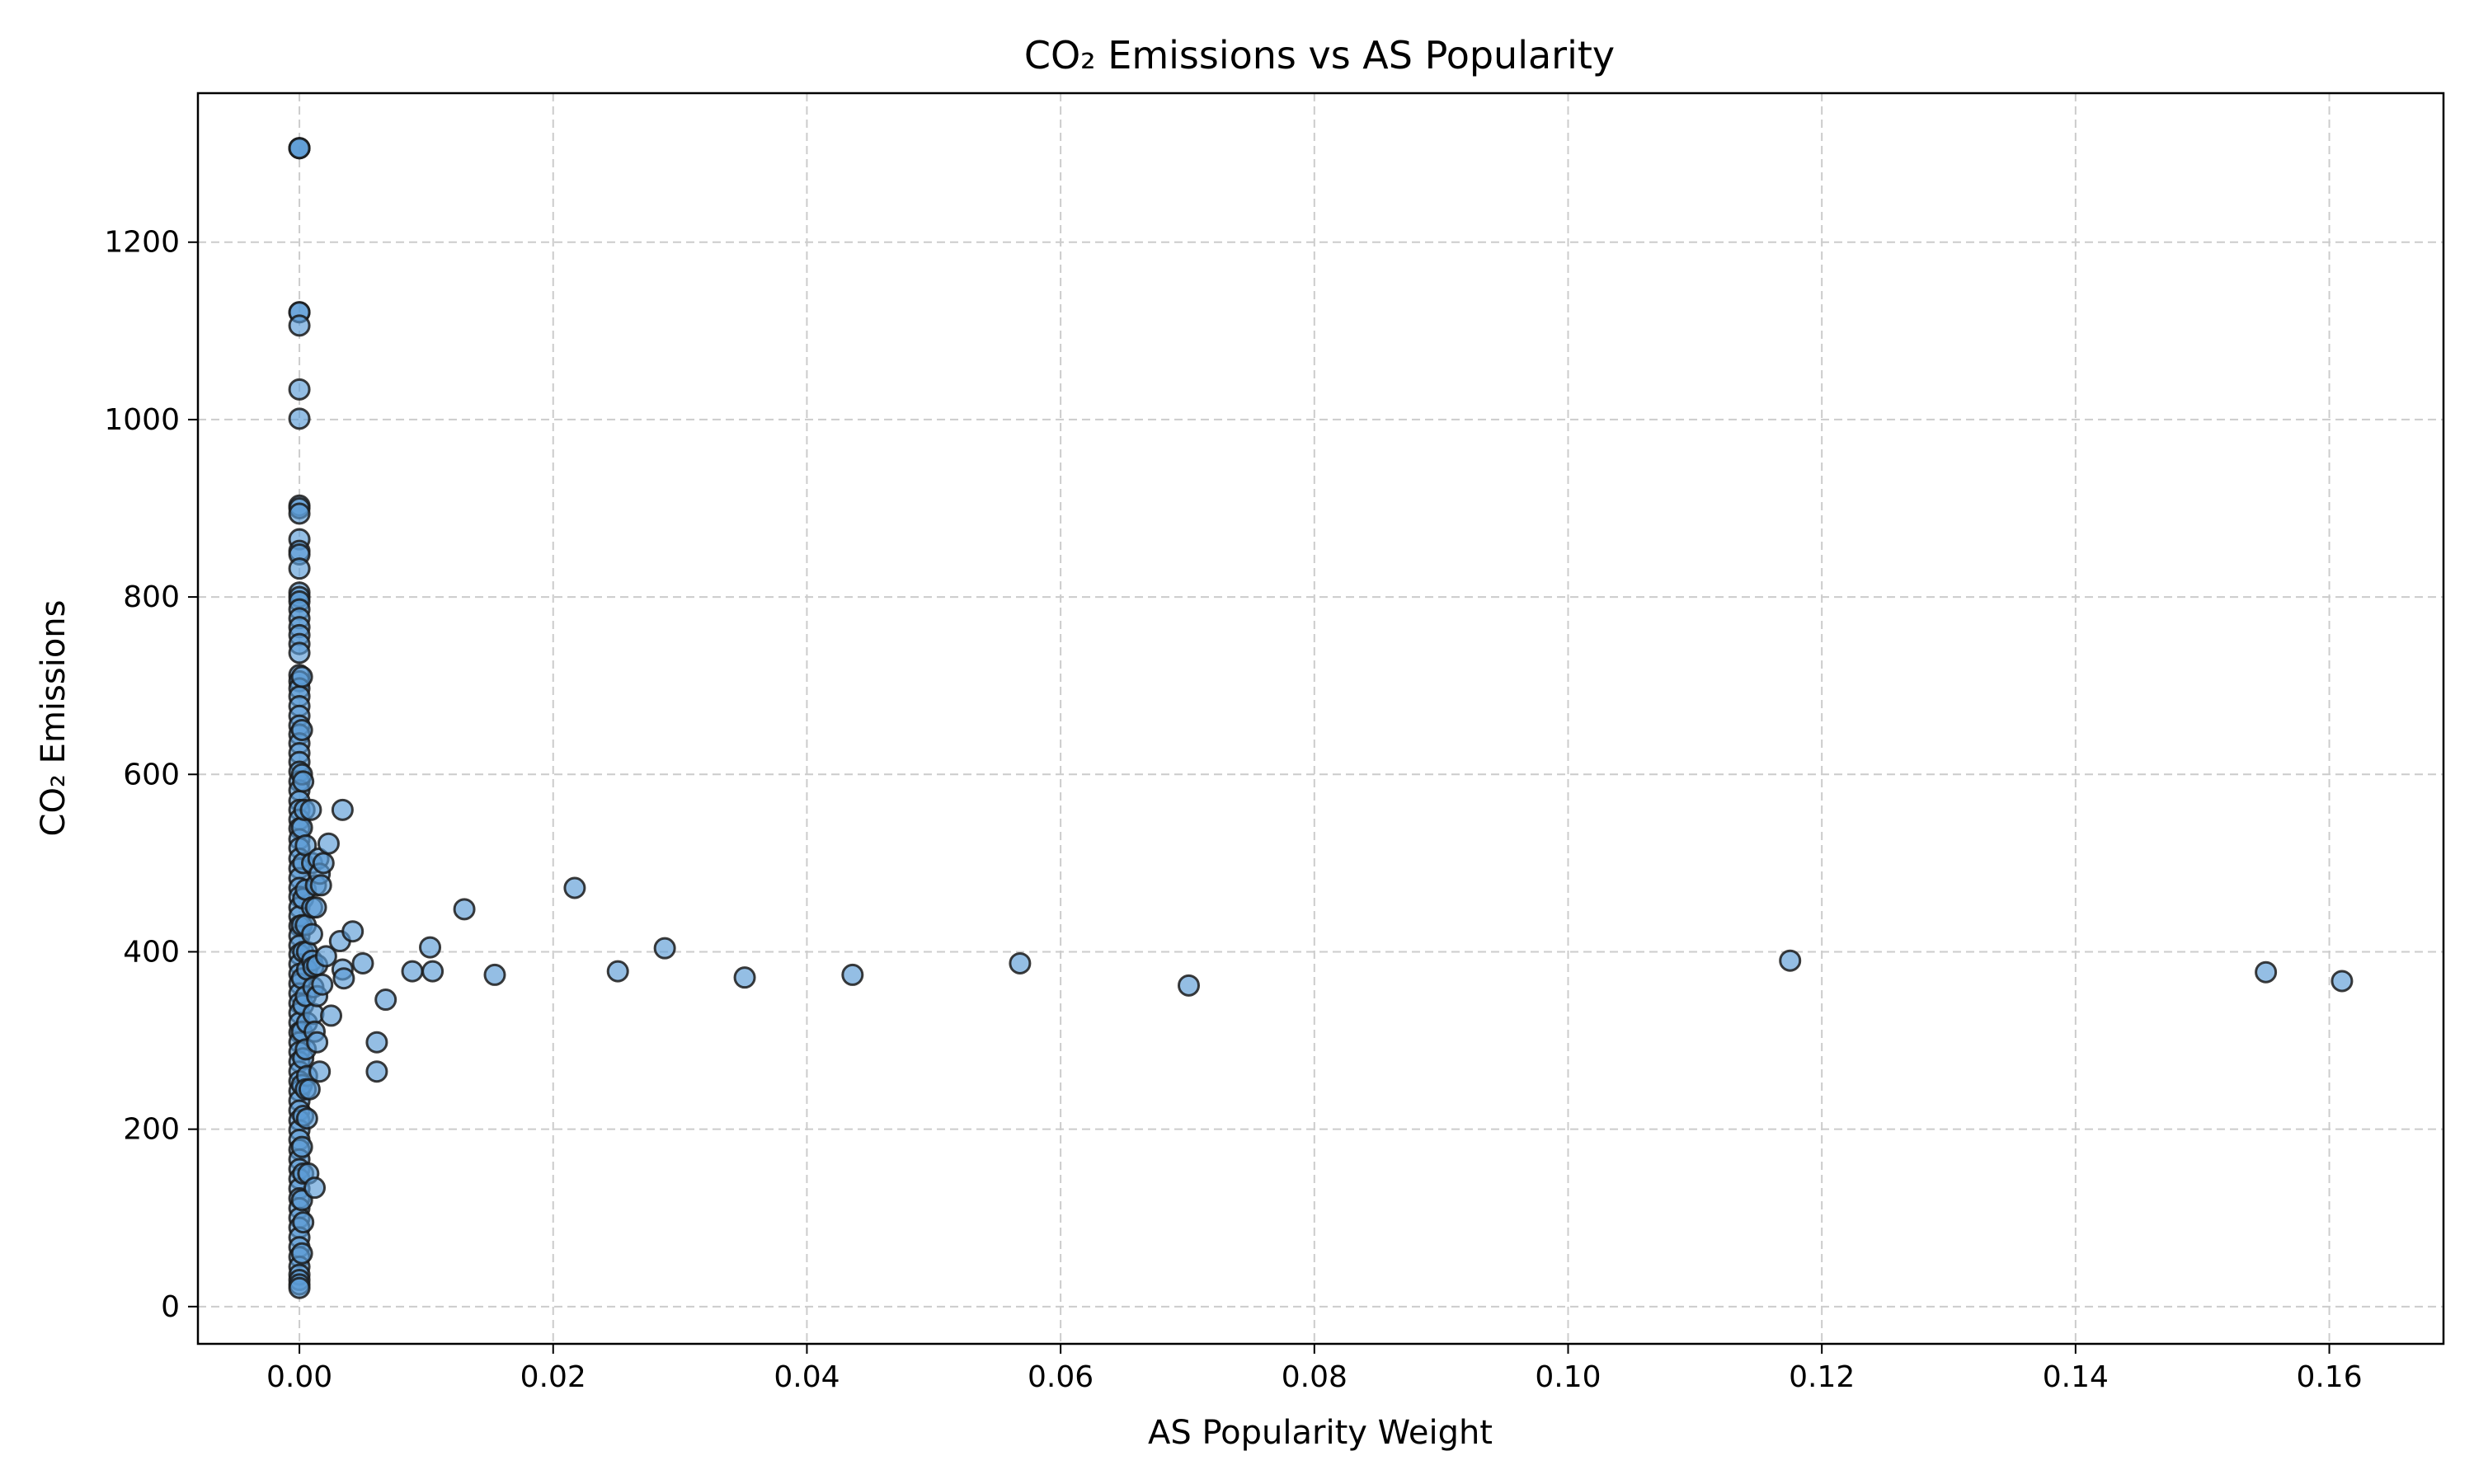 The width and height of the screenshot is (2474, 1484). I want to click on x-tick-label: 0.08, so click(1315, 1377).